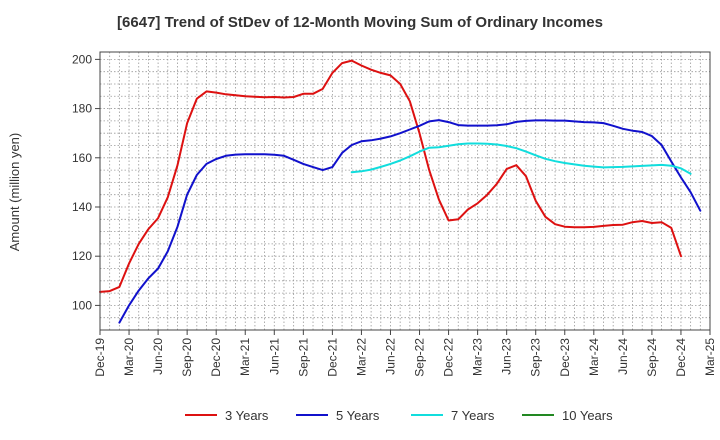 The width and height of the screenshot is (720, 440). What do you see at coordinates (129, 357) in the screenshot?
I see `x-tick-label: Mar-20` at bounding box center [129, 357].